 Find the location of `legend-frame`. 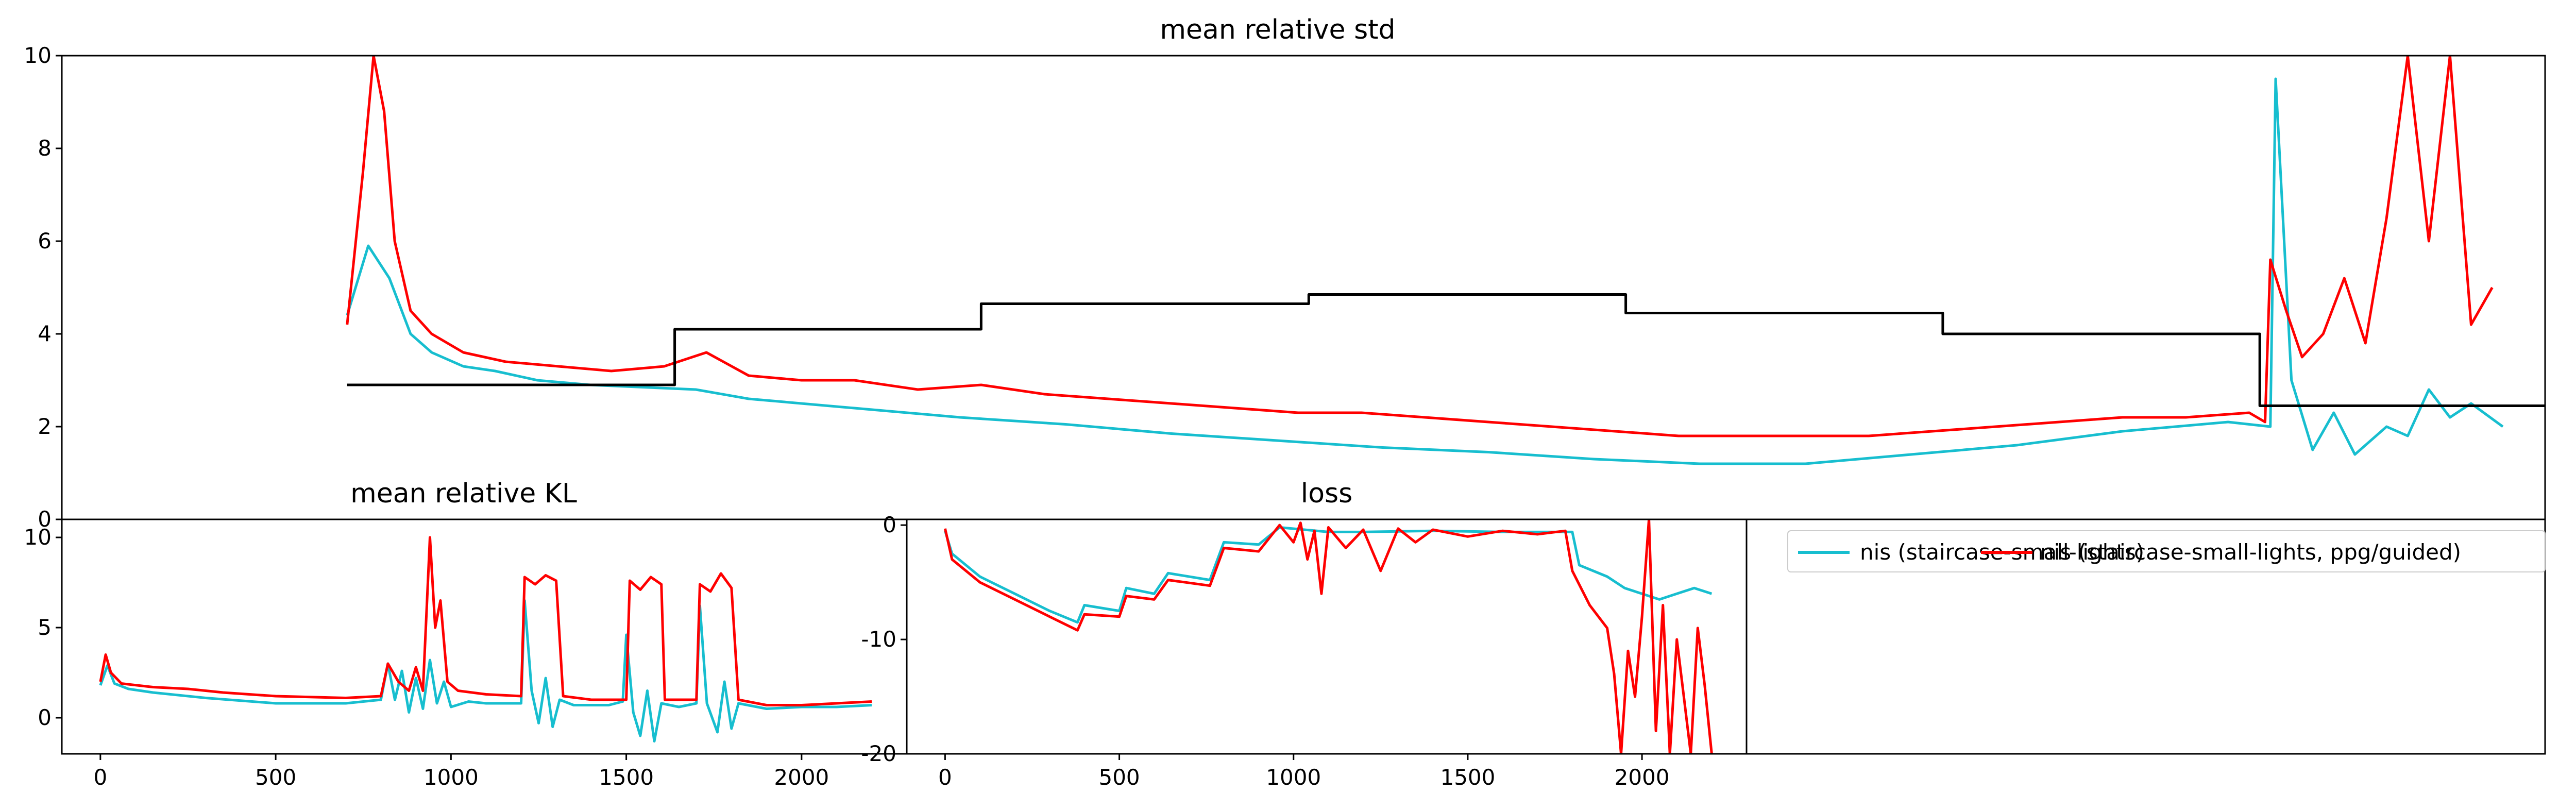

legend-frame is located at coordinates (2145, 636).